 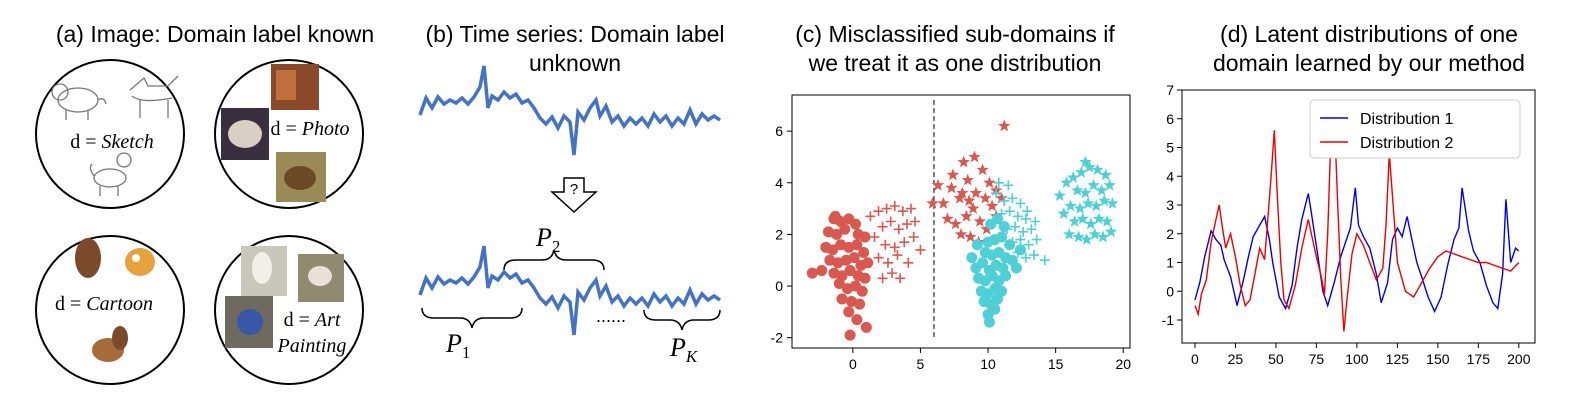 I want to click on legend-label: Distribution 2, so click(x=1406, y=143).